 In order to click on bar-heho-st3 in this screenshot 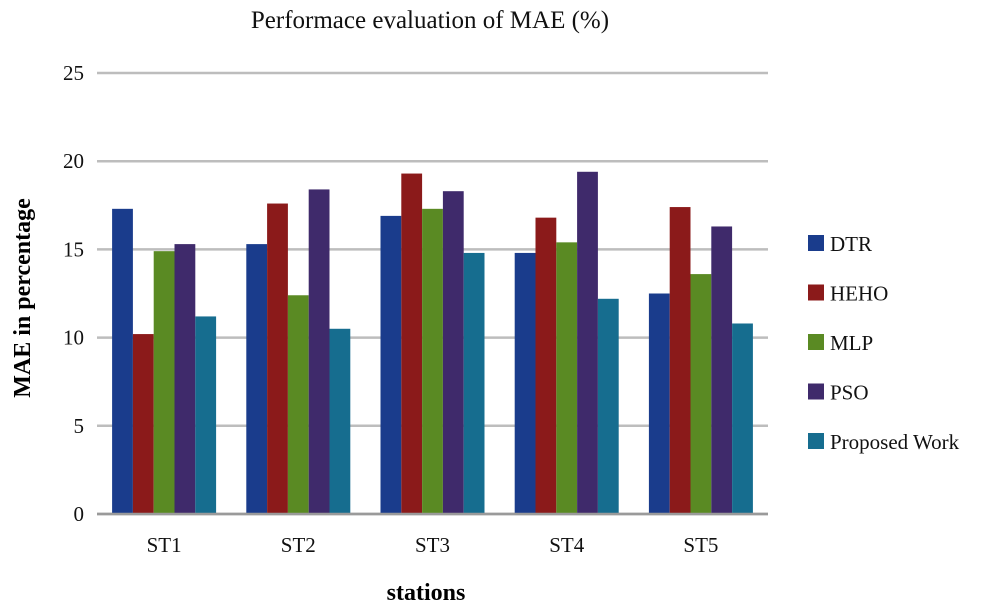, I will do `click(412, 343)`.